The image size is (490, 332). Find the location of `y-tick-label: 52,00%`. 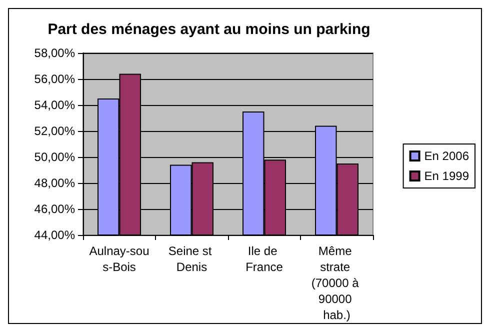

y-tick-label: 52,00% is located at coordinates (55, 131).